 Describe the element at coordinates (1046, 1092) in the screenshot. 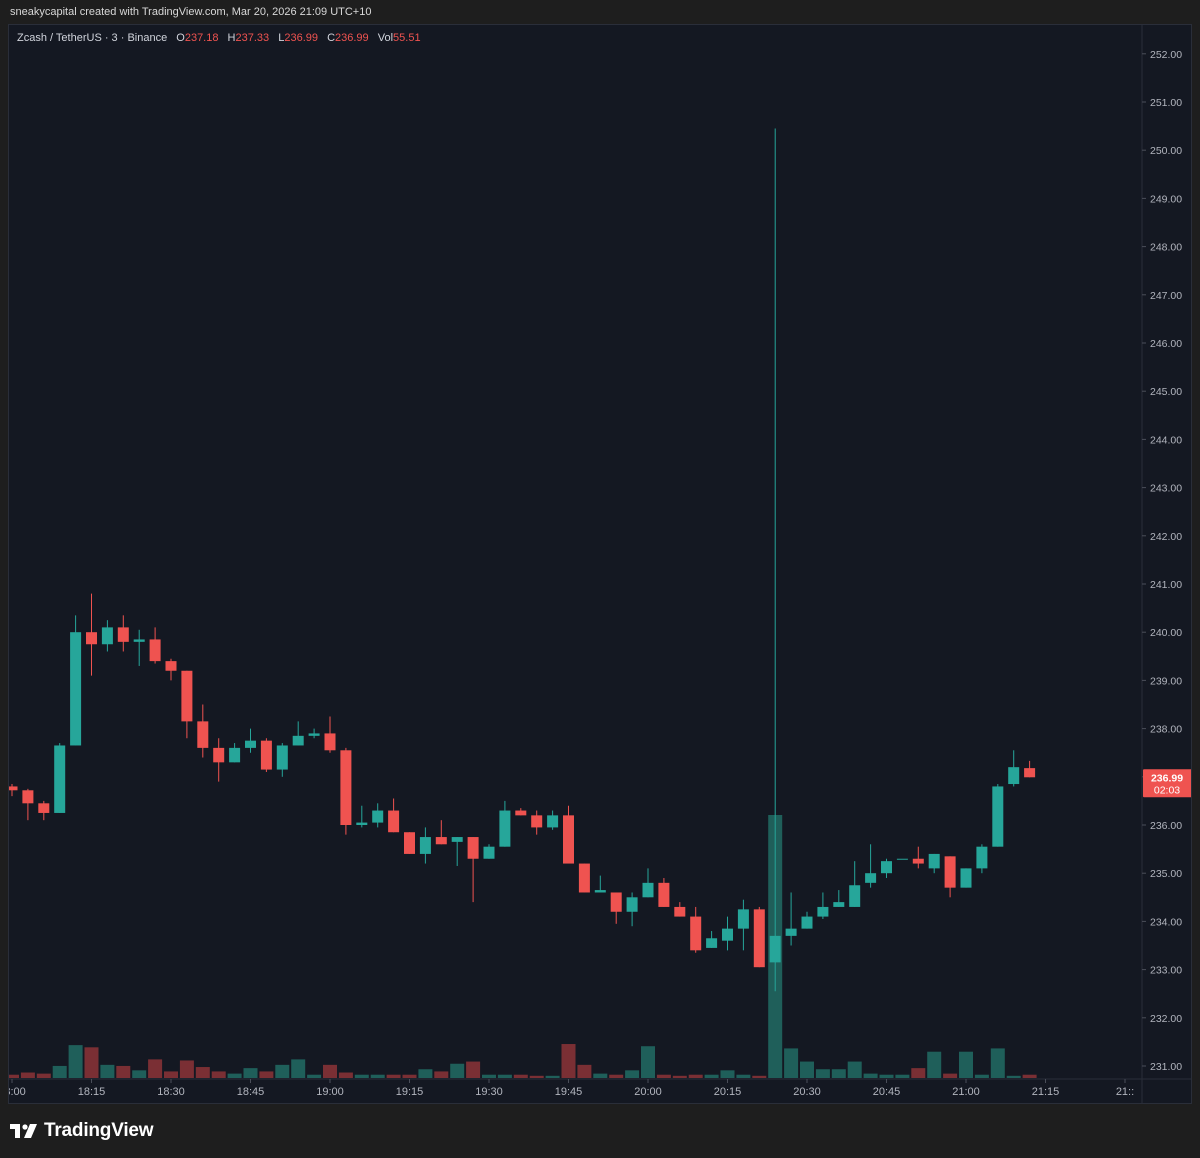

I see `time-tick-label: 21:15` at that location.